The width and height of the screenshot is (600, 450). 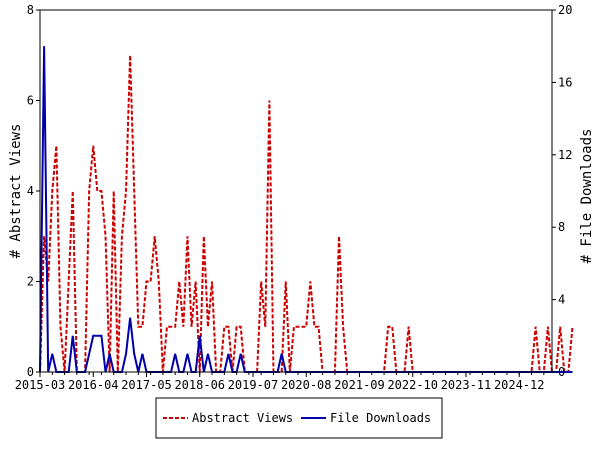 I want to click on y-left-tick-label: 2, so click(x=30, y=282).